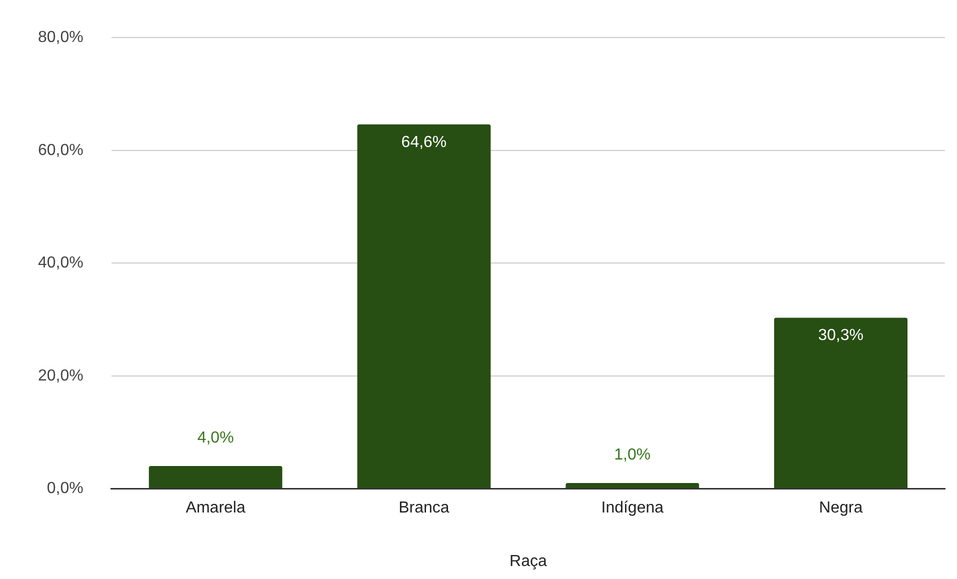 The height and width of the screenshot is (579, 957). Describe the element at coordinates (61, 263) in the screenshot. I see `y-tick-label: 40,0%` at that location.